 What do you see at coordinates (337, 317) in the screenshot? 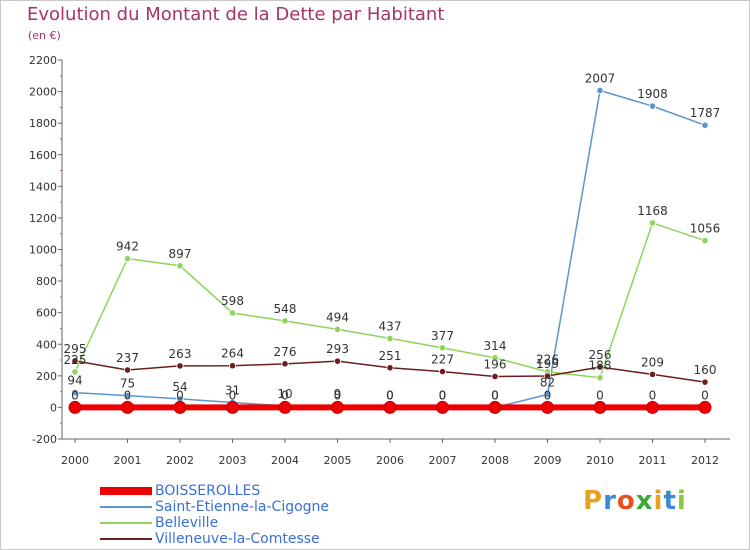
I see `data-label-2: 494` at bounding box center [337, 317].